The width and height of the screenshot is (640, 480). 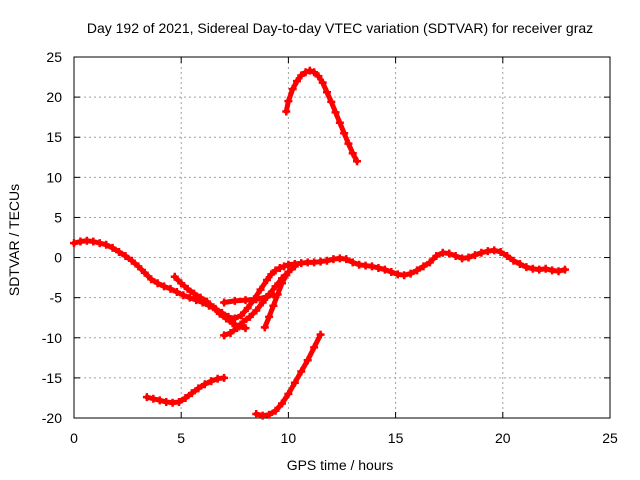 What do you see at coordinates (54, 177) in the screenshot?
I see `y-tick-label: 10` at bounding box center [54, 177].